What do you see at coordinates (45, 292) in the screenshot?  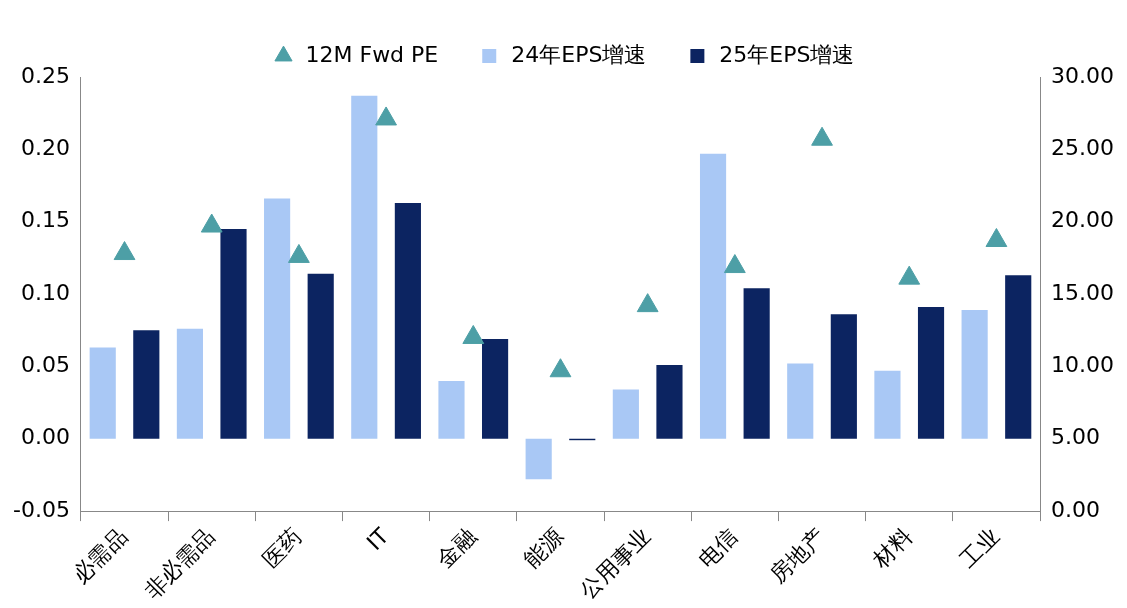 I see `y-tick-label: 0.10` at bounding box center [45, 292].